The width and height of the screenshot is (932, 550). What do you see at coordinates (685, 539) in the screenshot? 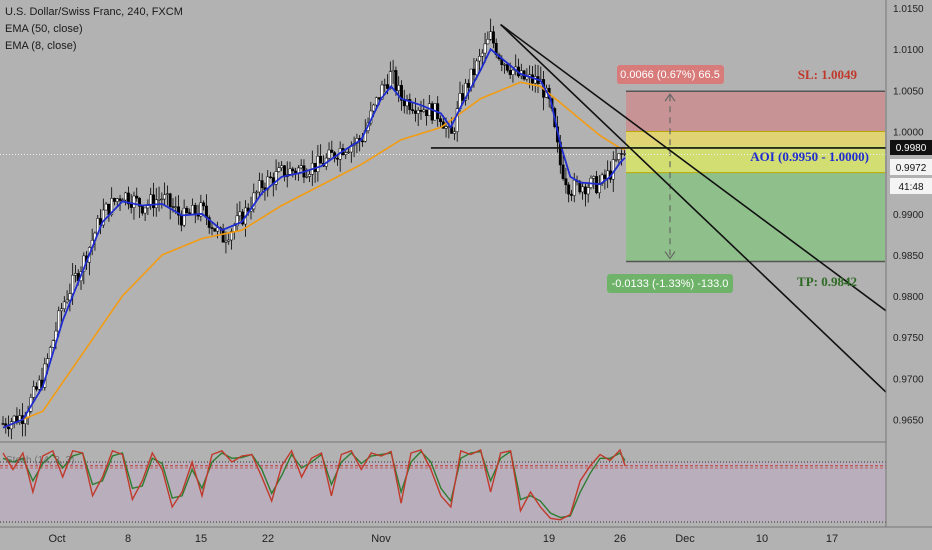
I see `time-tick-label: Dec` at bounding box center [685, 539].